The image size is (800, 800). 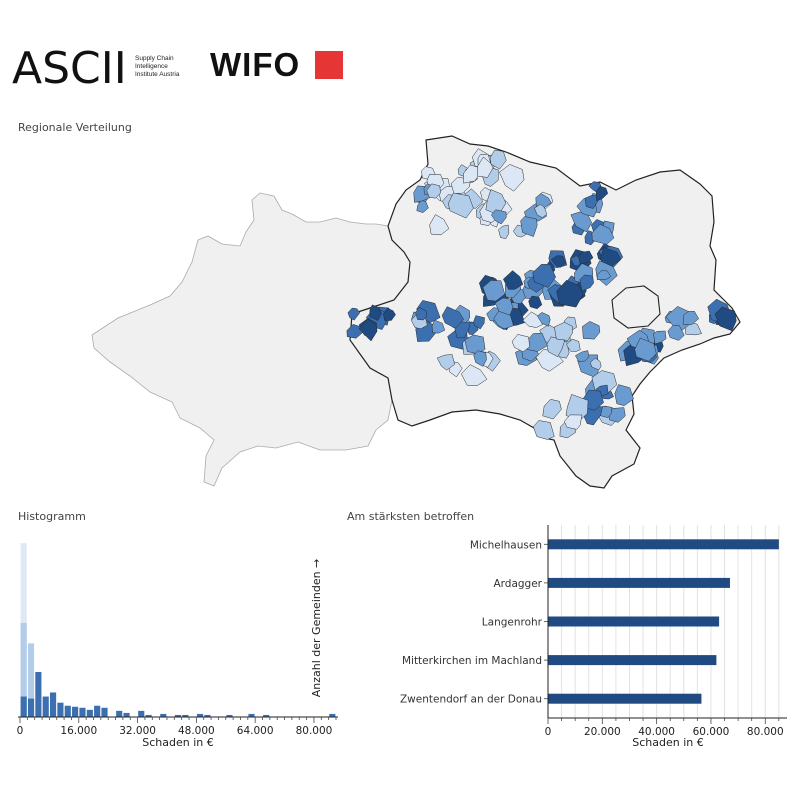 I want to click on category-label: Langenrohr, so click(x=512, y=623).